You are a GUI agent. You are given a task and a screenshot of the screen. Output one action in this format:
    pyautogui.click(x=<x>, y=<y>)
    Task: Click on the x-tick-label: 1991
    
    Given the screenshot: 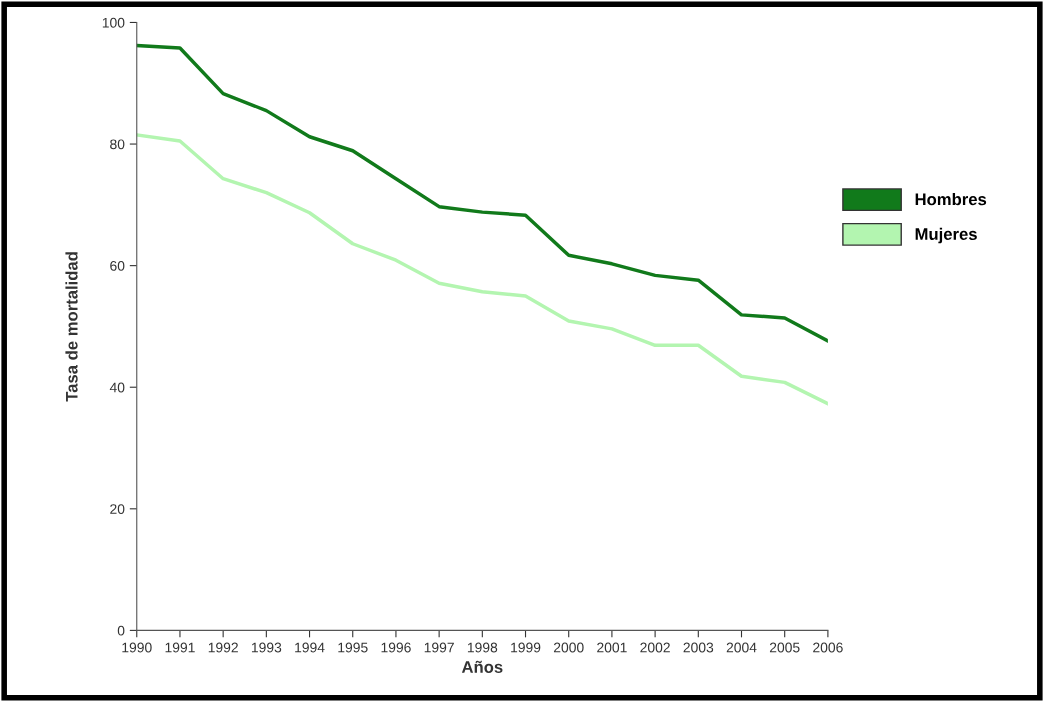 What is the action you would take?
    pyautogui.click(x=180, y=647)
    